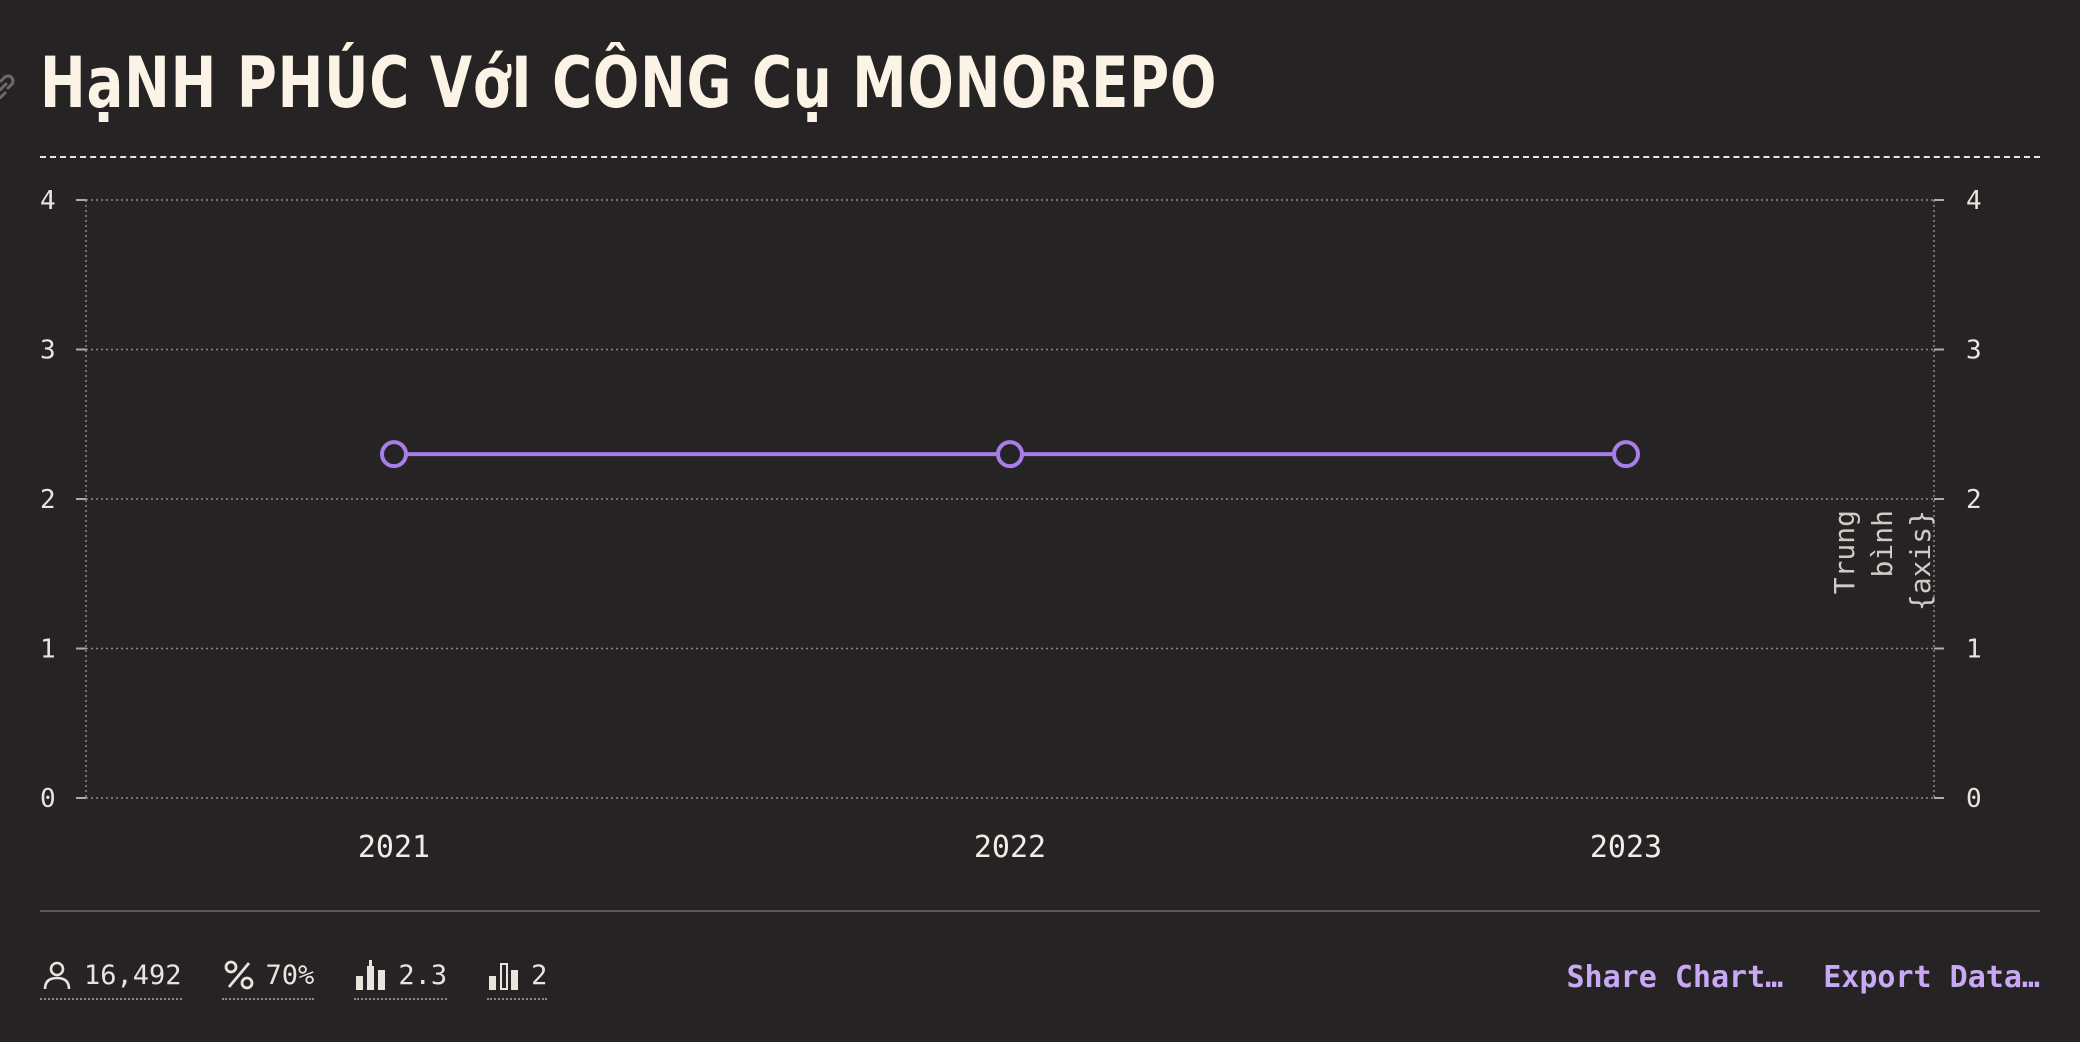  I want to click on y-tick-label-left: 1, so click(48, 650).